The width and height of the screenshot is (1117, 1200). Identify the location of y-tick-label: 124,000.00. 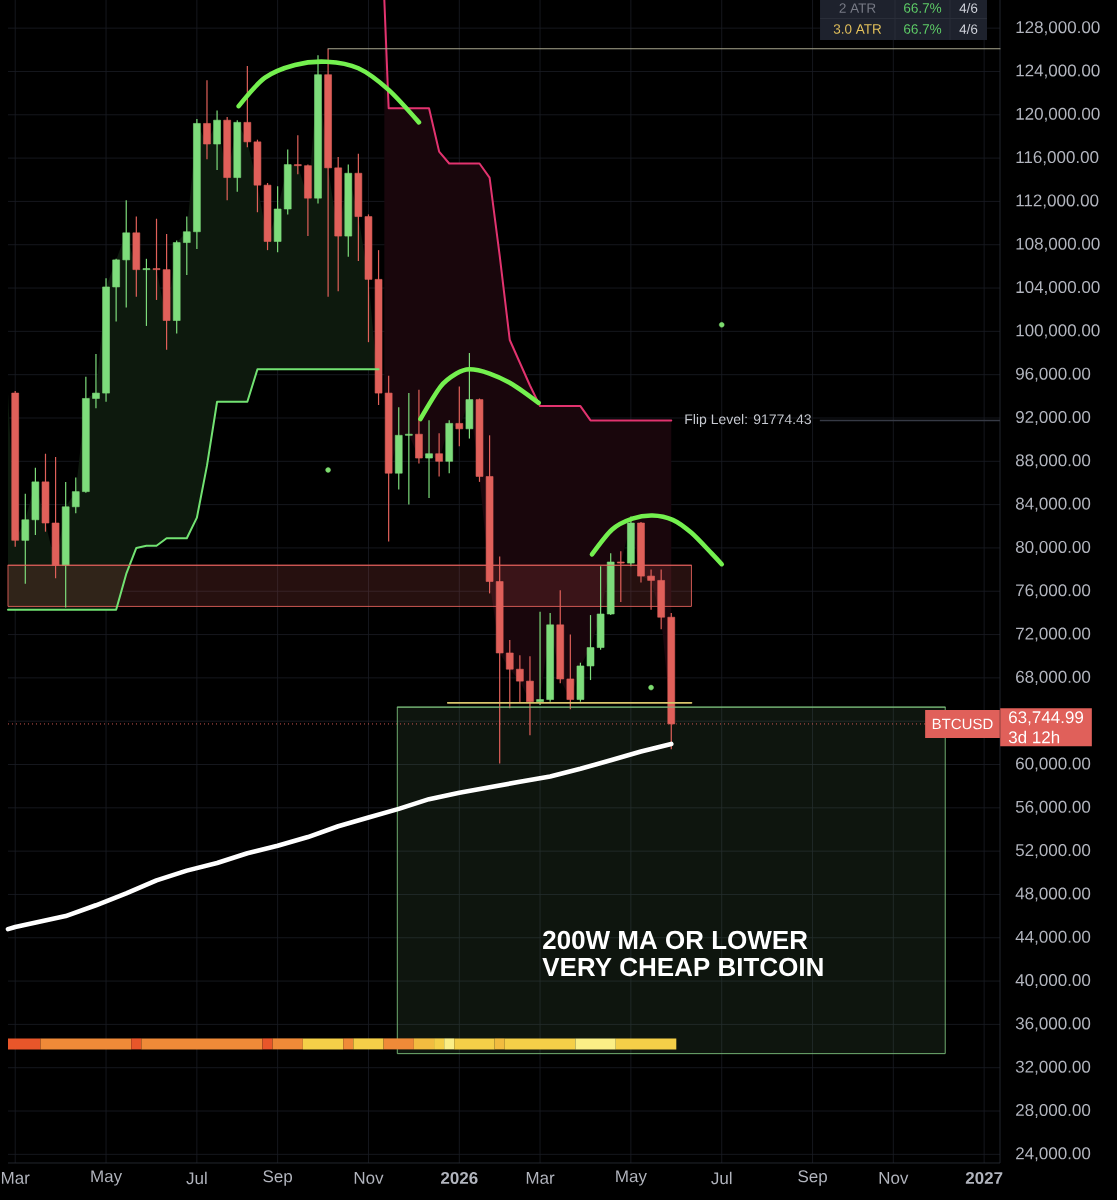
(1058, 71).